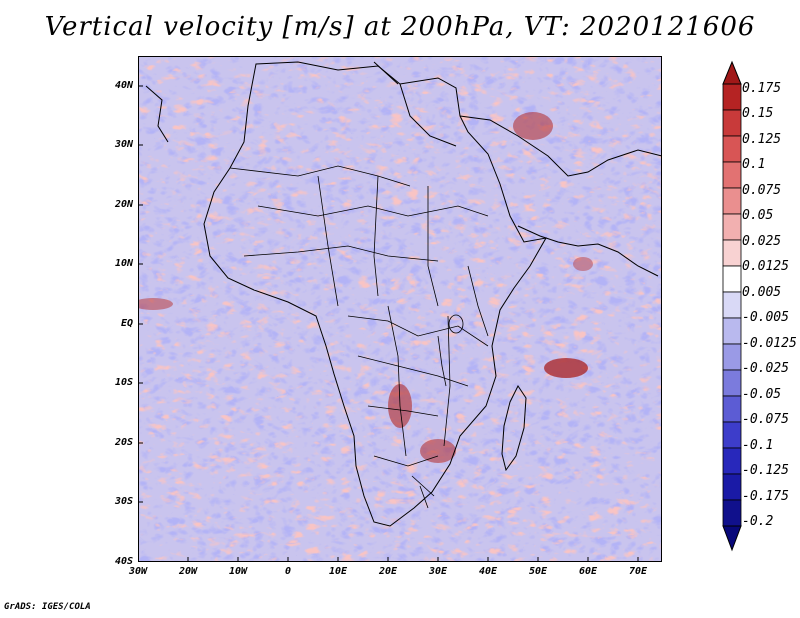 Image resolution: width=800 pixels, height=618 pixels. What do you see at coordinates (126, 323) in the screenshot?
I see `lat-label-eq: EQ` at bounding box center [126, 323].